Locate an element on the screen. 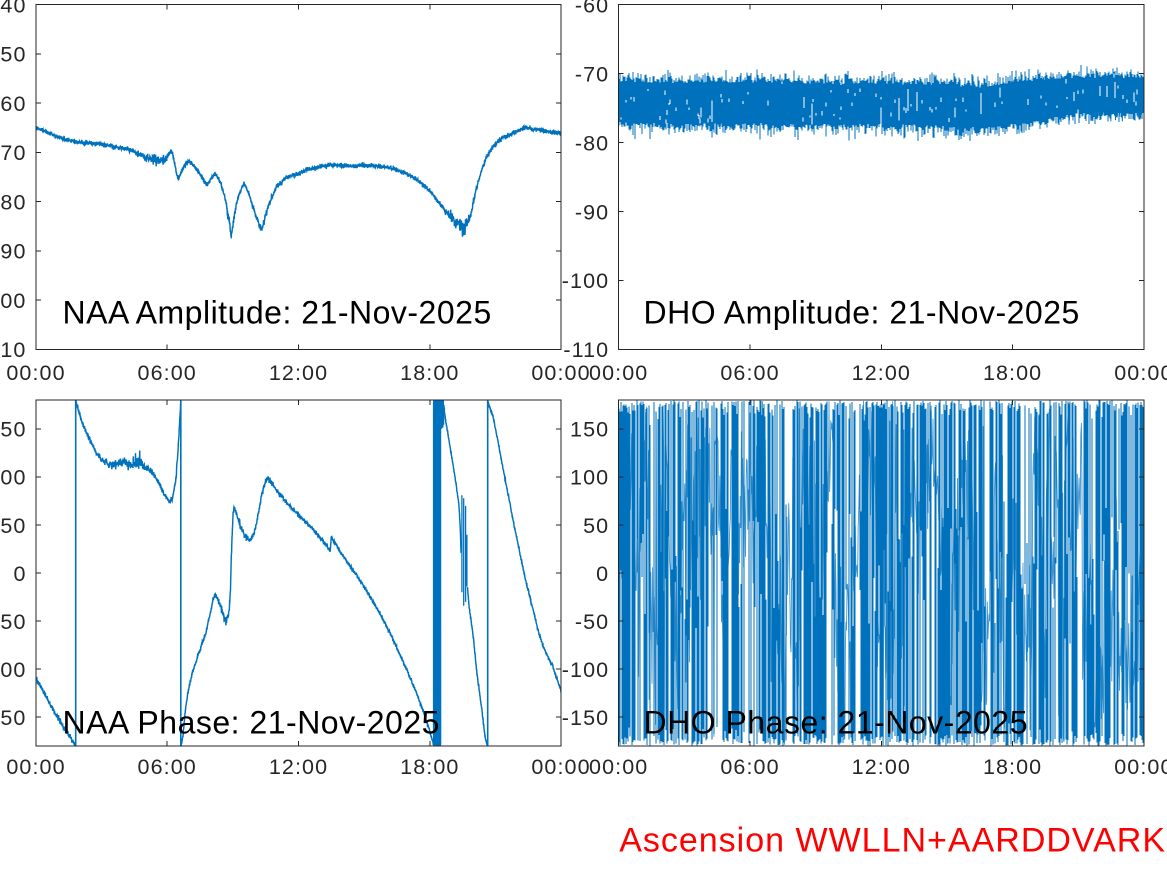 The height and width of the screenshot is (880, 1167). svg-text: -40 is located at coordinates (13, 8).